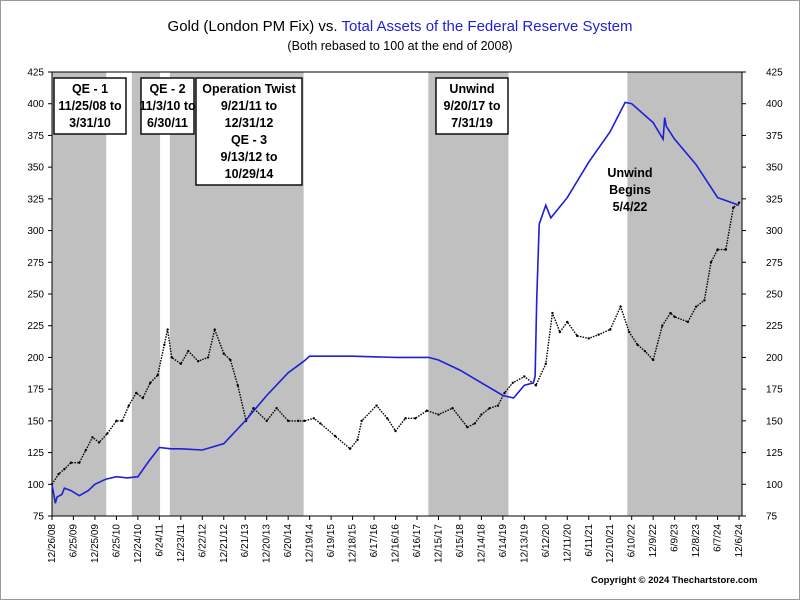 This screenshot has height=600, width=800. I want to click on x-tick-label: 12/23/11, so click(181, 543).